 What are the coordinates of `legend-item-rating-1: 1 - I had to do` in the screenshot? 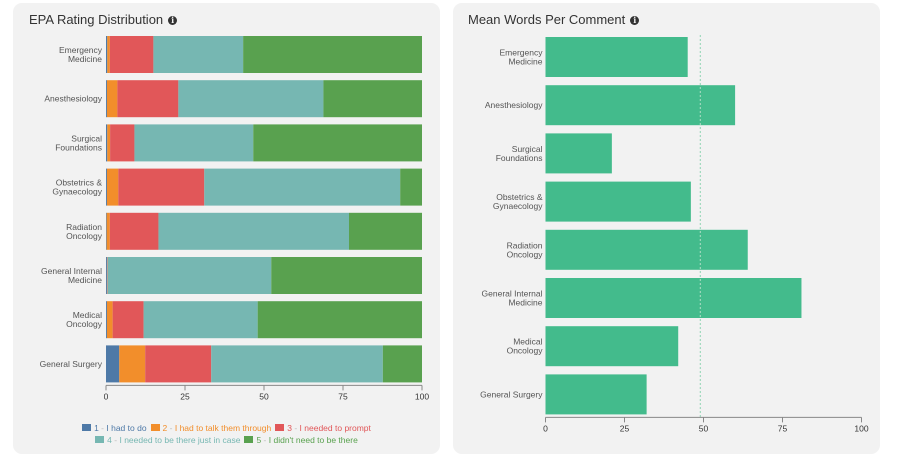 It's located at (114, 428).